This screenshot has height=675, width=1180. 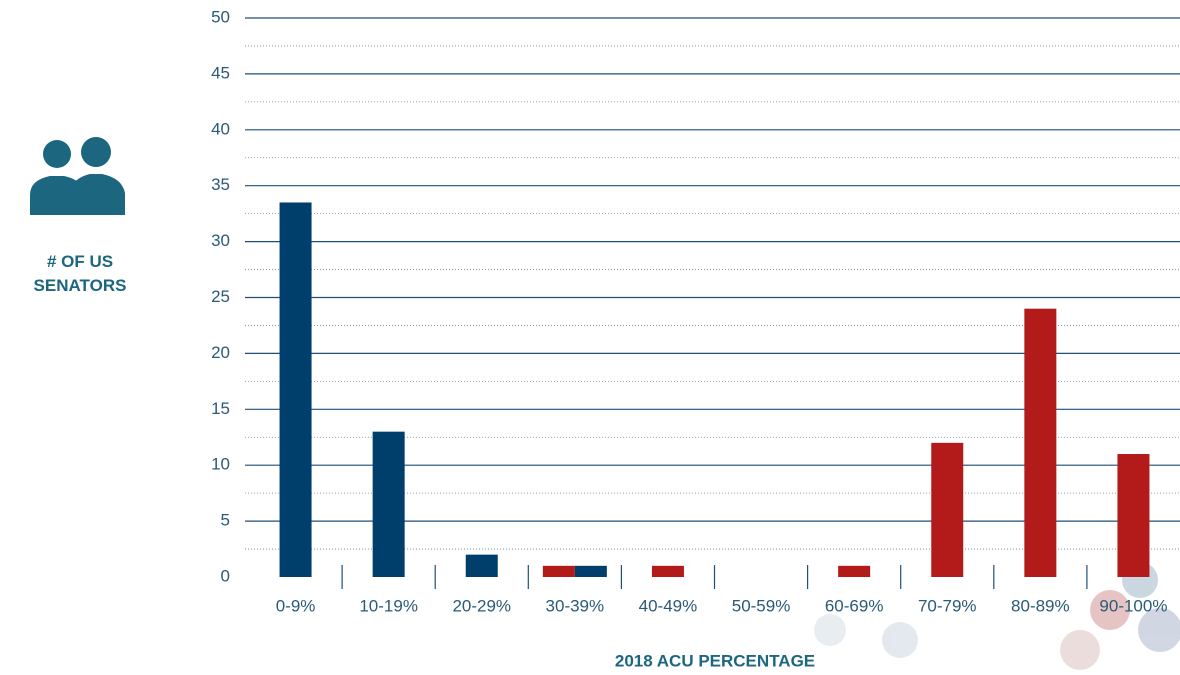 What do you see at coordinates (220, 408) in the screenshot?
I see `y-tick-label: 15` at bounding box center [220, 408].